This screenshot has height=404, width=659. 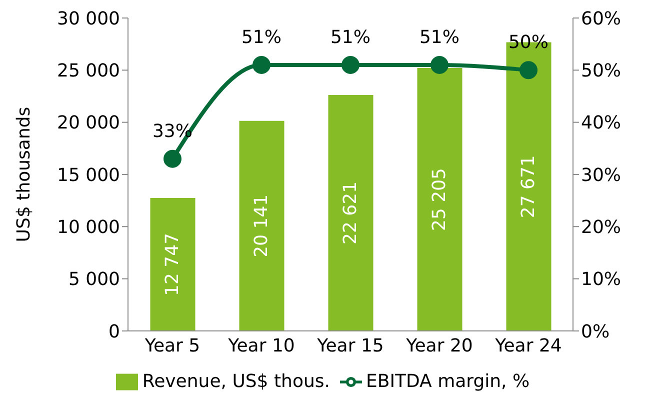 I want to click on x-tick-label: Year 20, so click(x=439, y=346).